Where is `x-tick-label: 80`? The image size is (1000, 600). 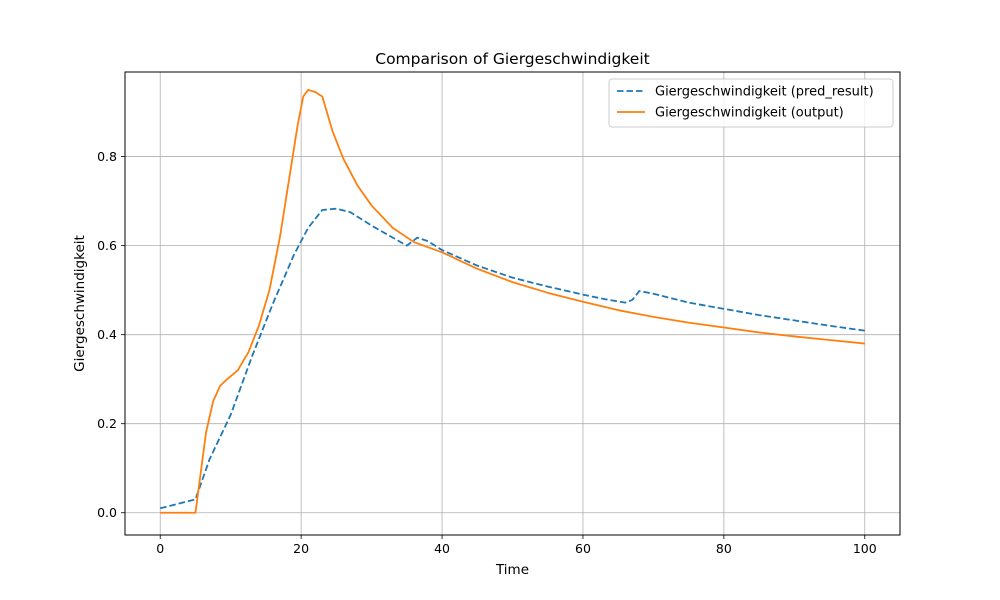
x-tick-label: 80 is located at coordinates (724, 548).